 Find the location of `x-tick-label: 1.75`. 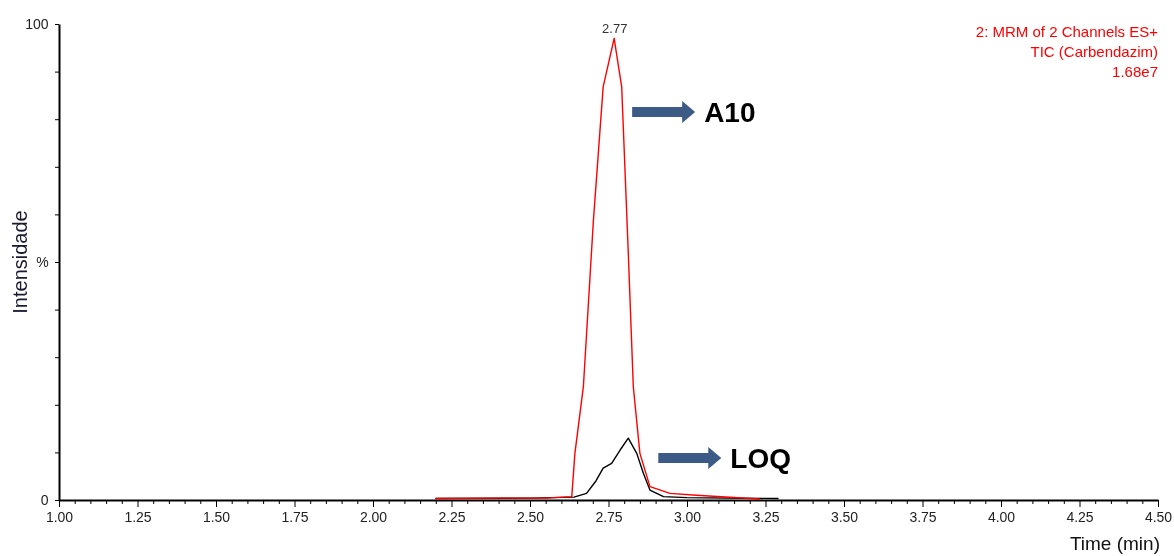

x-tick-label: 1.75 is located at coordinates (295, 516).